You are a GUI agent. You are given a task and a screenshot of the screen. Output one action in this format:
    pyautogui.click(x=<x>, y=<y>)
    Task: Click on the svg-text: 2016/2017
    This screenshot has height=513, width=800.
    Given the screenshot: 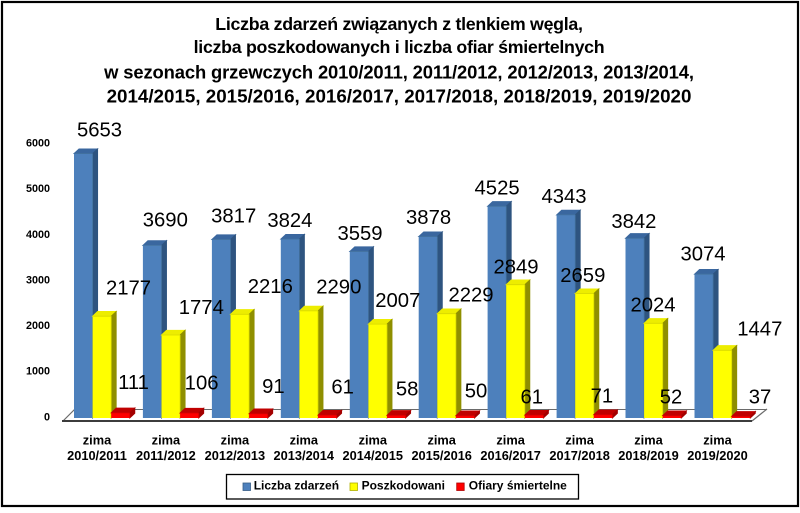 What is the action you would take?
    pyautogui.click(x=510, y=455)
    